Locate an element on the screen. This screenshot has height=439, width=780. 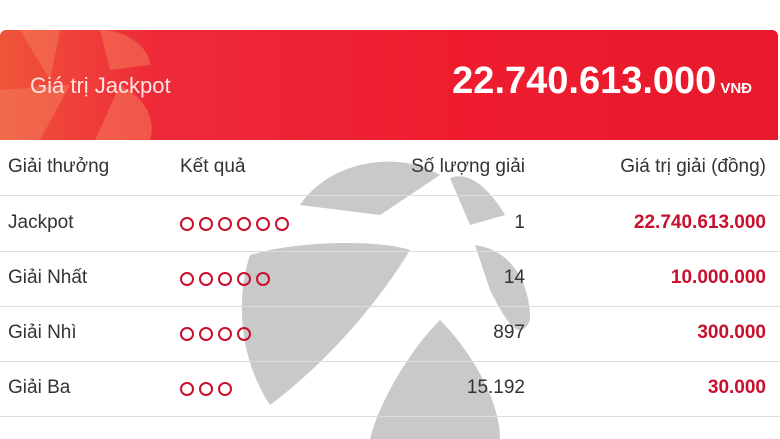
prize-name: Jackpot is located at coordinates (41, 222).